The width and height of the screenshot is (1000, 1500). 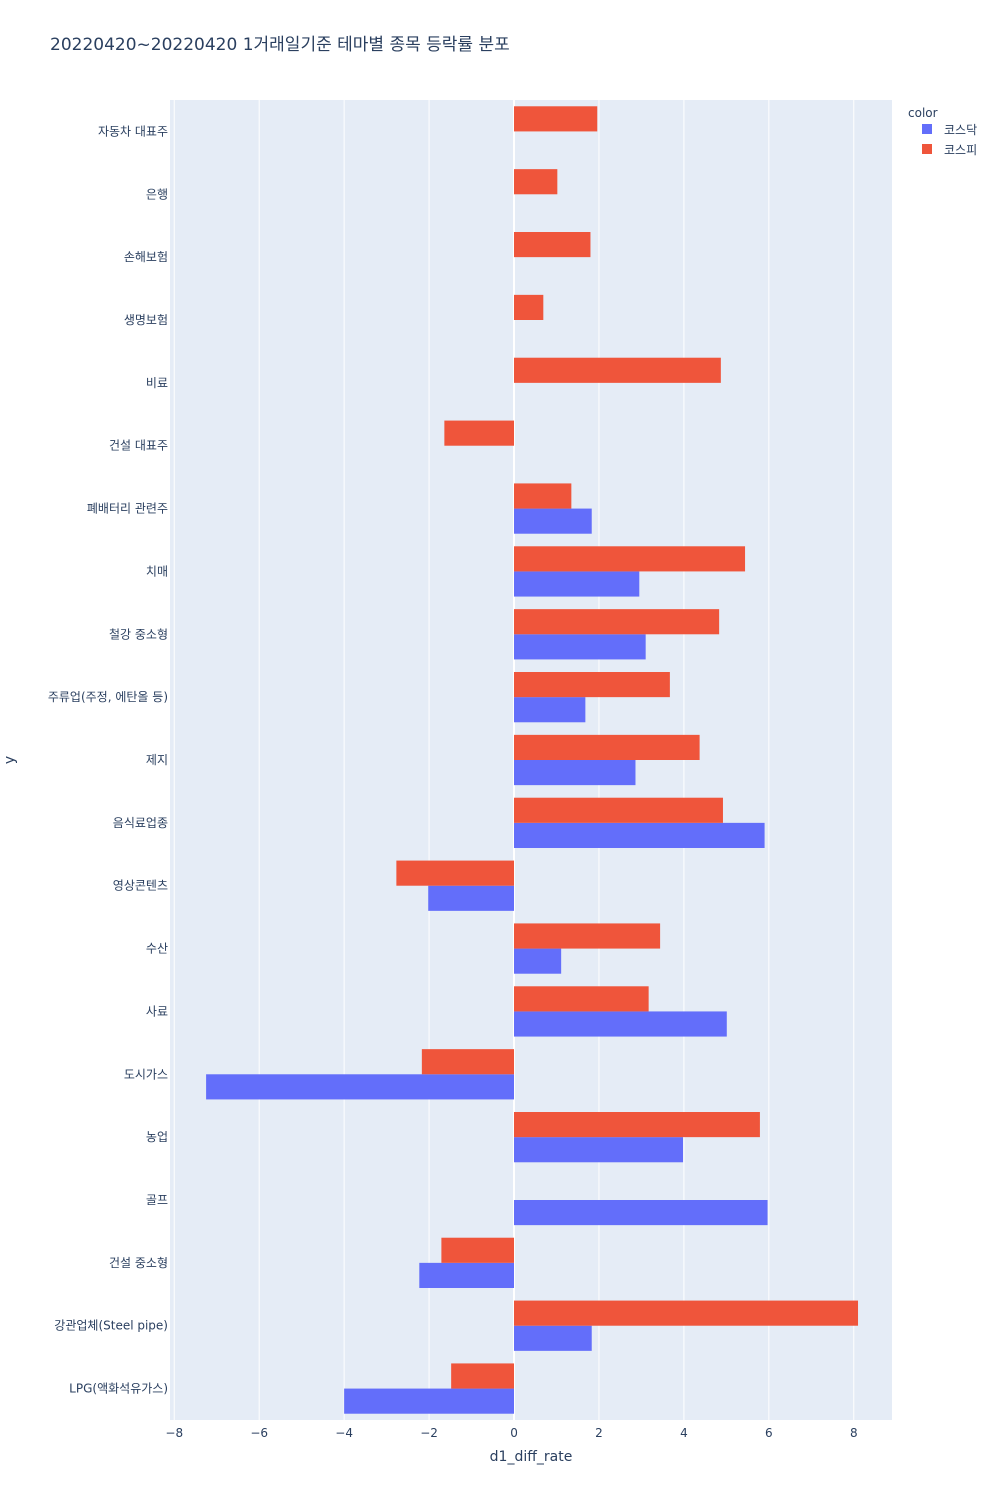 I want to click on x-tick-labels: −8 −6 −4 −2 0 2 4 6 8, so click(x=511, y=1433).